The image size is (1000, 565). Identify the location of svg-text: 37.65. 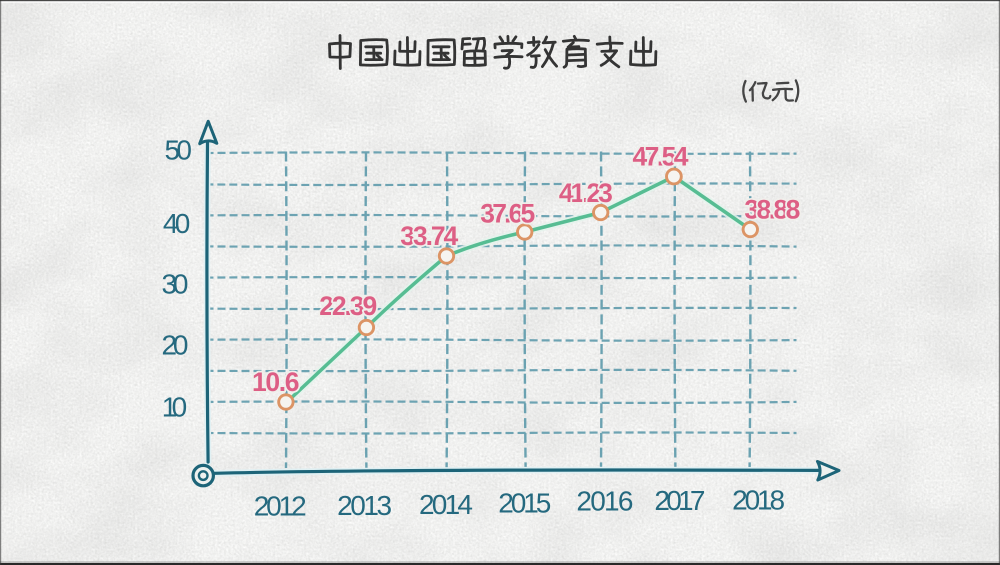
(507, 214).